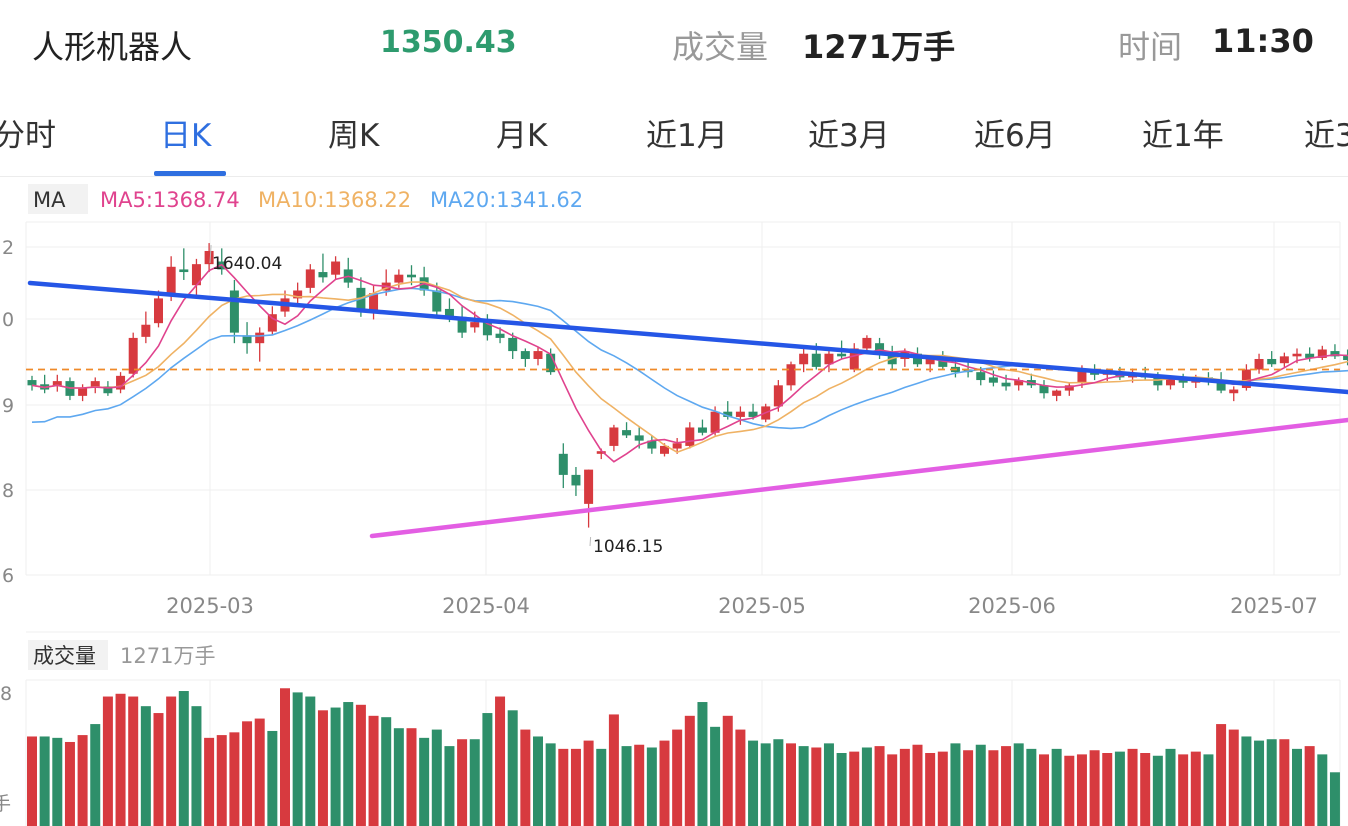  I want to click on time-label: 时间, so click(1150, 47).